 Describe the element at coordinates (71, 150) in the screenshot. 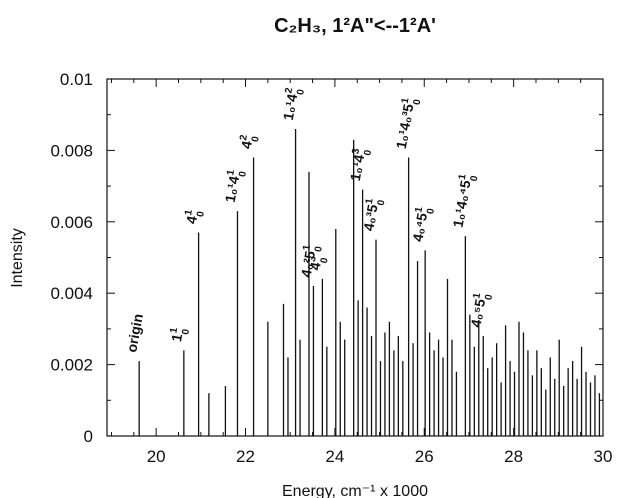

I see `y-tick-label: 0.008` at that location.